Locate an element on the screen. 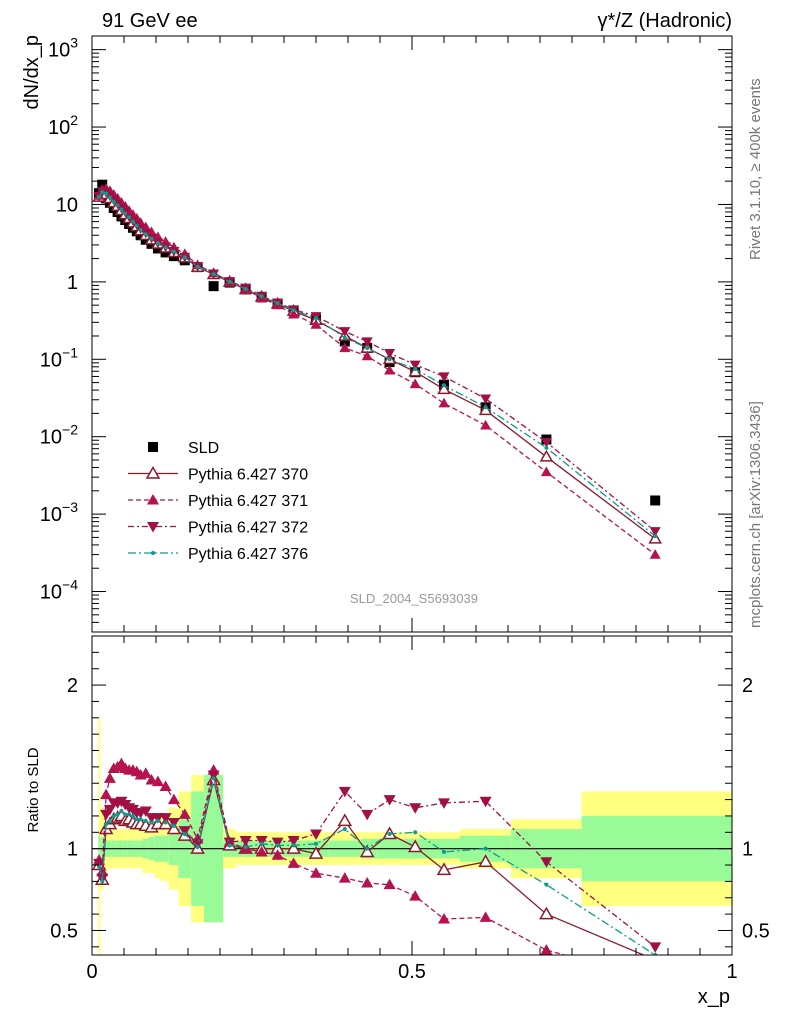 The height and width of the screenshot is (1024, 786). x-tick-label: 0 is located at coordinates (91, 972).